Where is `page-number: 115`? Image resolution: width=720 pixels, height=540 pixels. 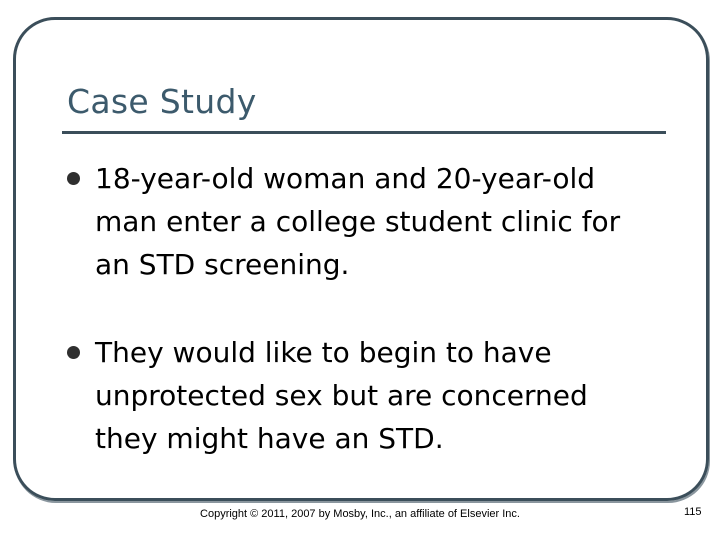 page-number: 115 is located at coordinates (693, 512).